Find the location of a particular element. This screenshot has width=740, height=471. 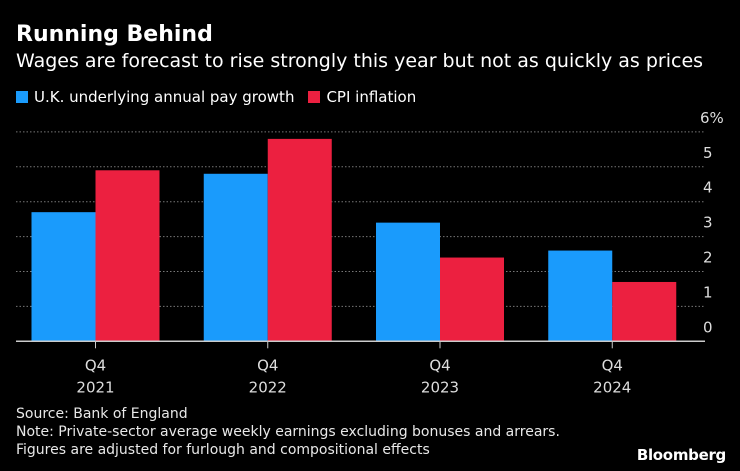

legend-label-pay: U.K. underlying annual pay growth is located at coordinates (164, 97).